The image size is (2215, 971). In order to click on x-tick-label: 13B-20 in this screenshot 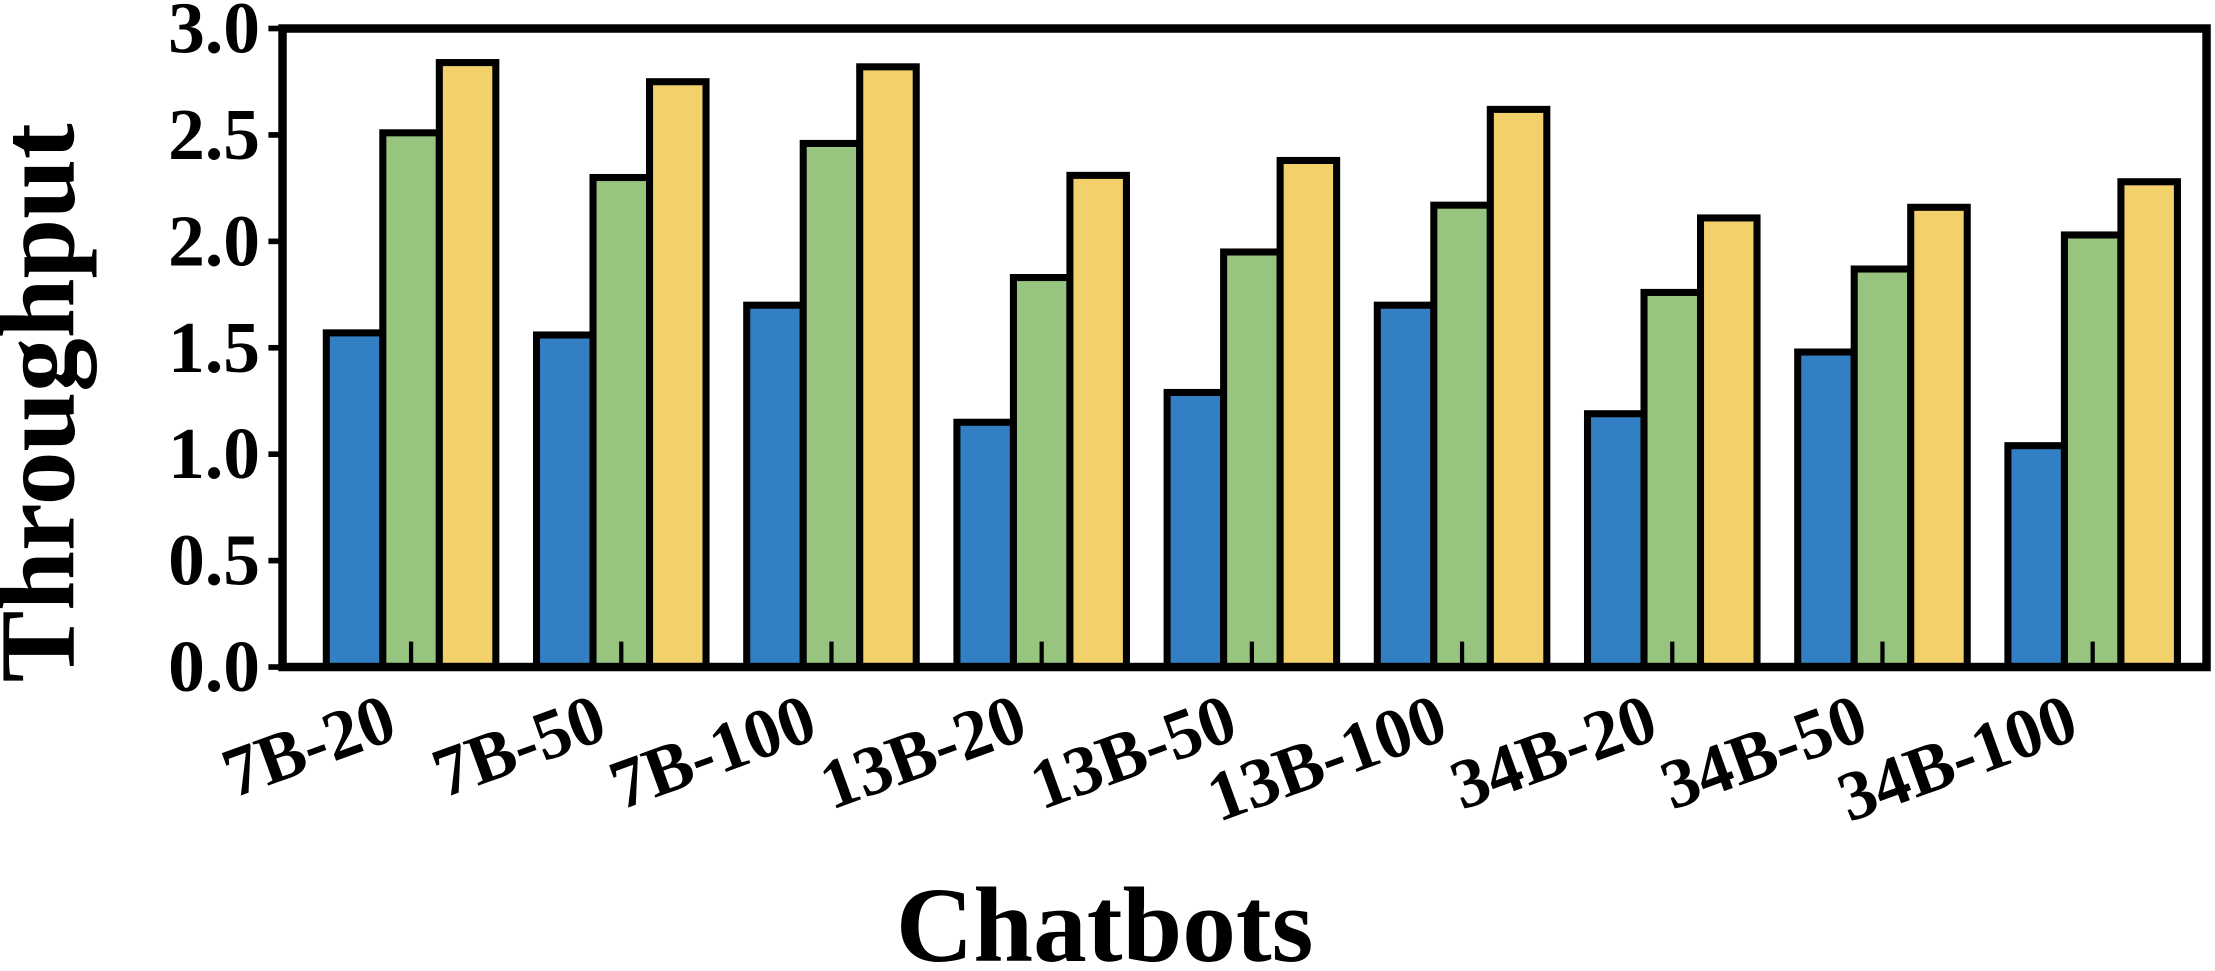, I will do `click(923, 752)`.